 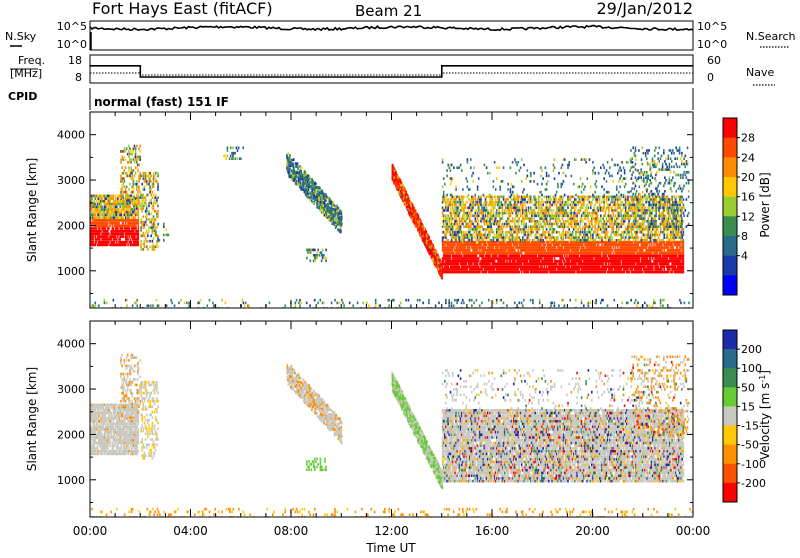 I want to click on station-title: Fort Hays East (fitACF), so click(x=182, y=9).